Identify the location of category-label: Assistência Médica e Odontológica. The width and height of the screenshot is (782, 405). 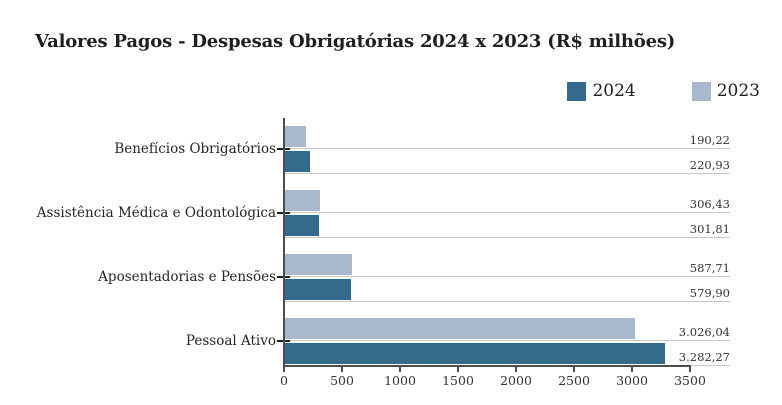
(156, 213).